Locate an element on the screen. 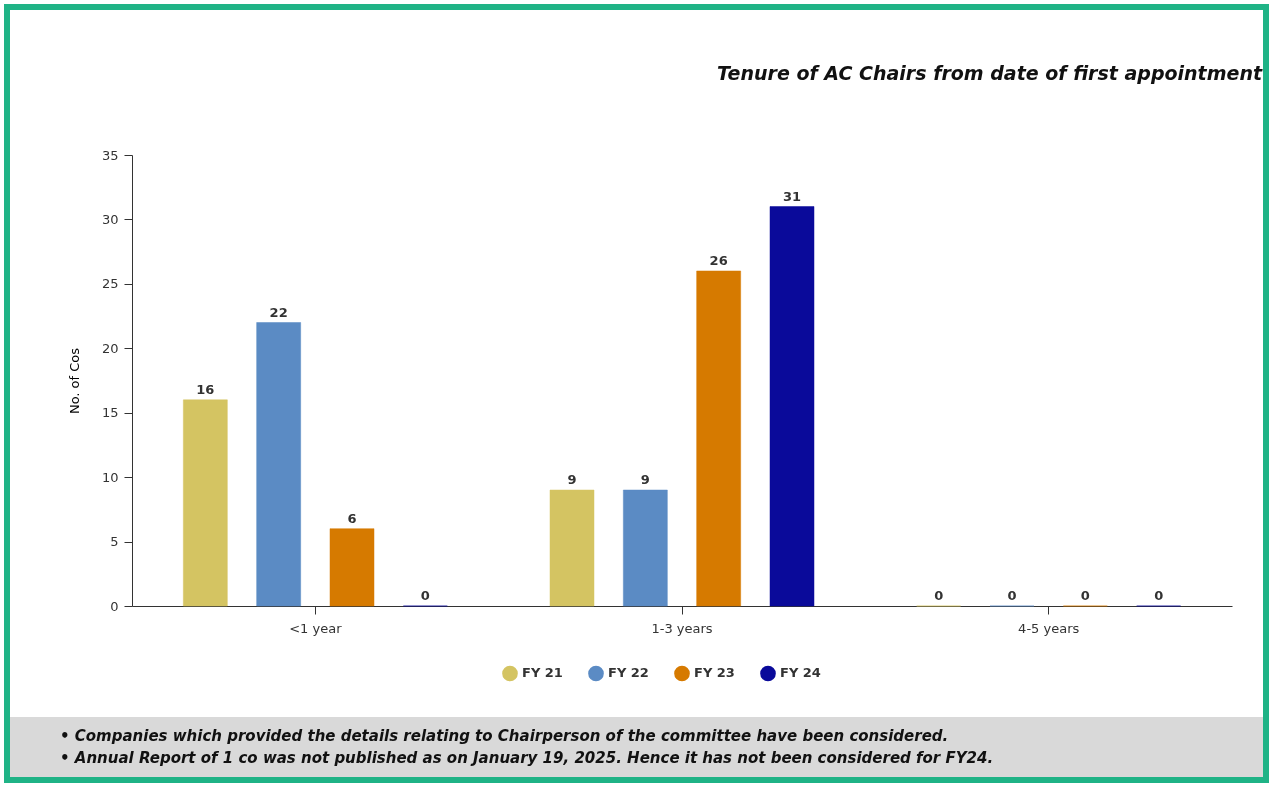 This screenshot has width=1273, height=787. y-axis-title: No. of Cos is located at coordinates (74, 381).